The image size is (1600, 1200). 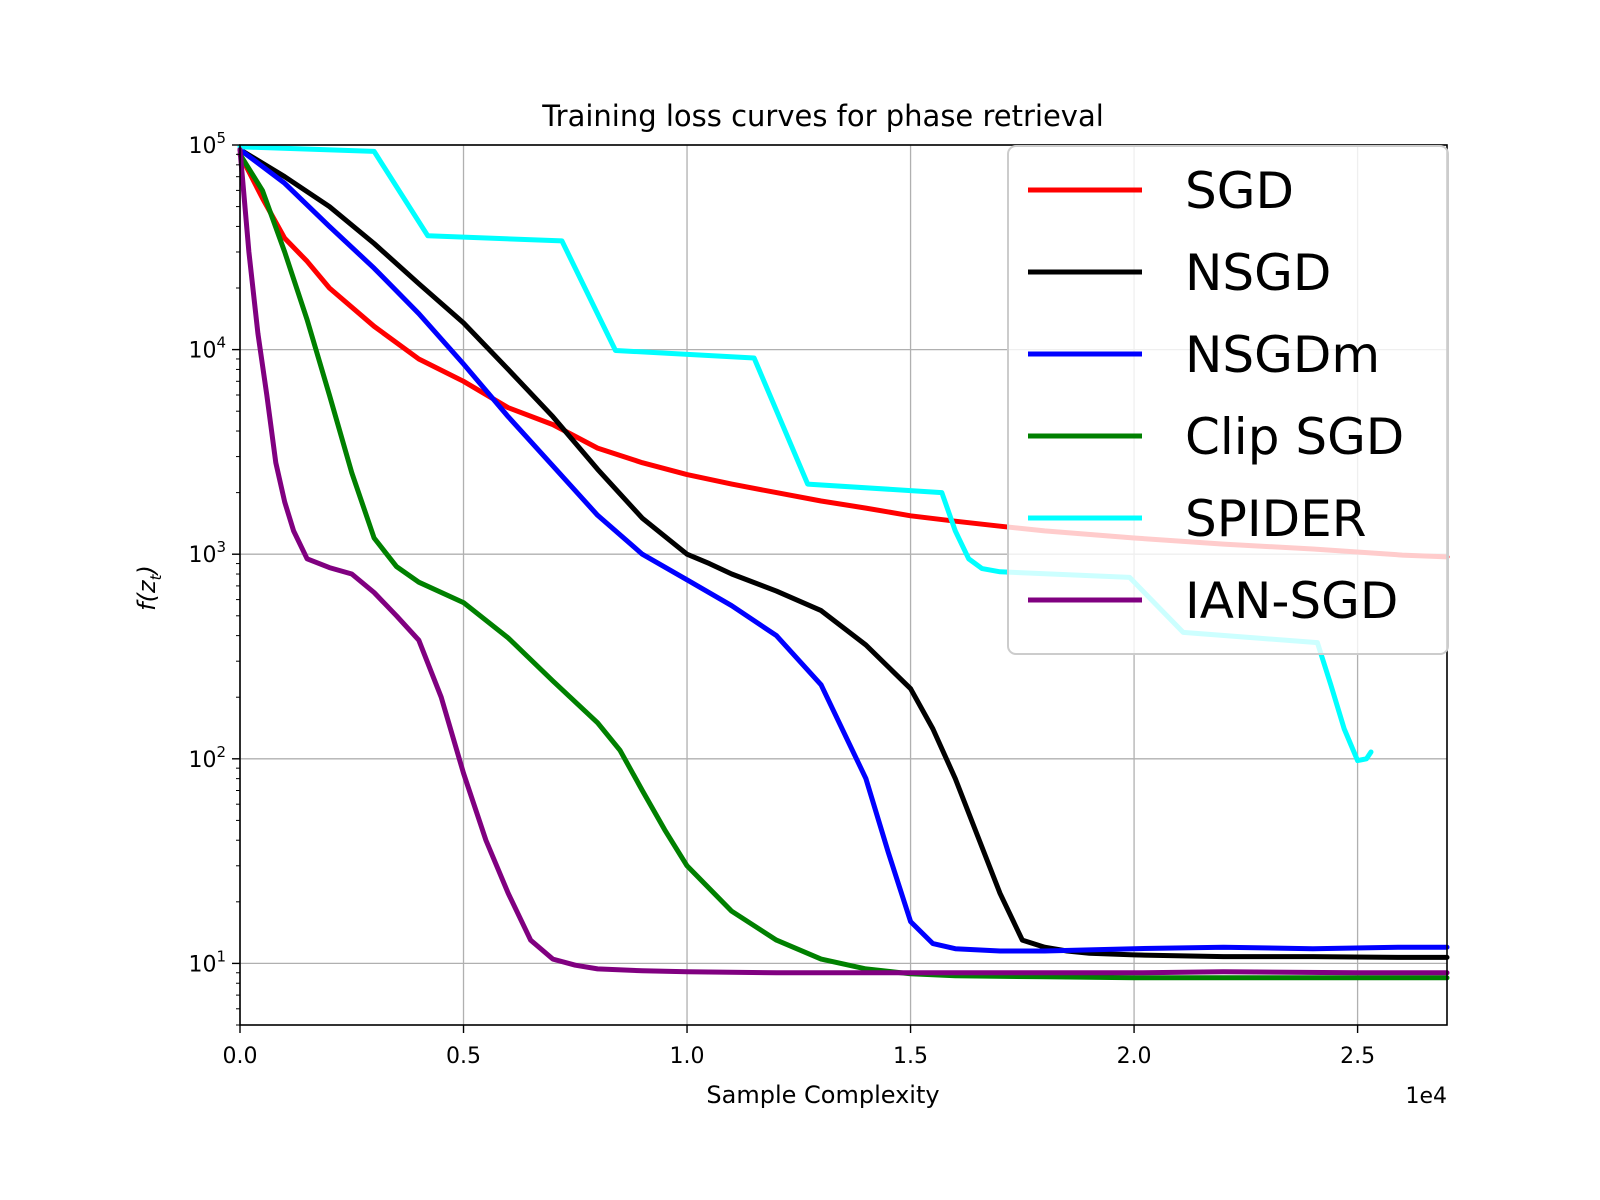 What do you see at coordinates (1239, 191) in the screenshot?
I see `legend-label-sgd: SGD` at bounding box center [1239, 191].